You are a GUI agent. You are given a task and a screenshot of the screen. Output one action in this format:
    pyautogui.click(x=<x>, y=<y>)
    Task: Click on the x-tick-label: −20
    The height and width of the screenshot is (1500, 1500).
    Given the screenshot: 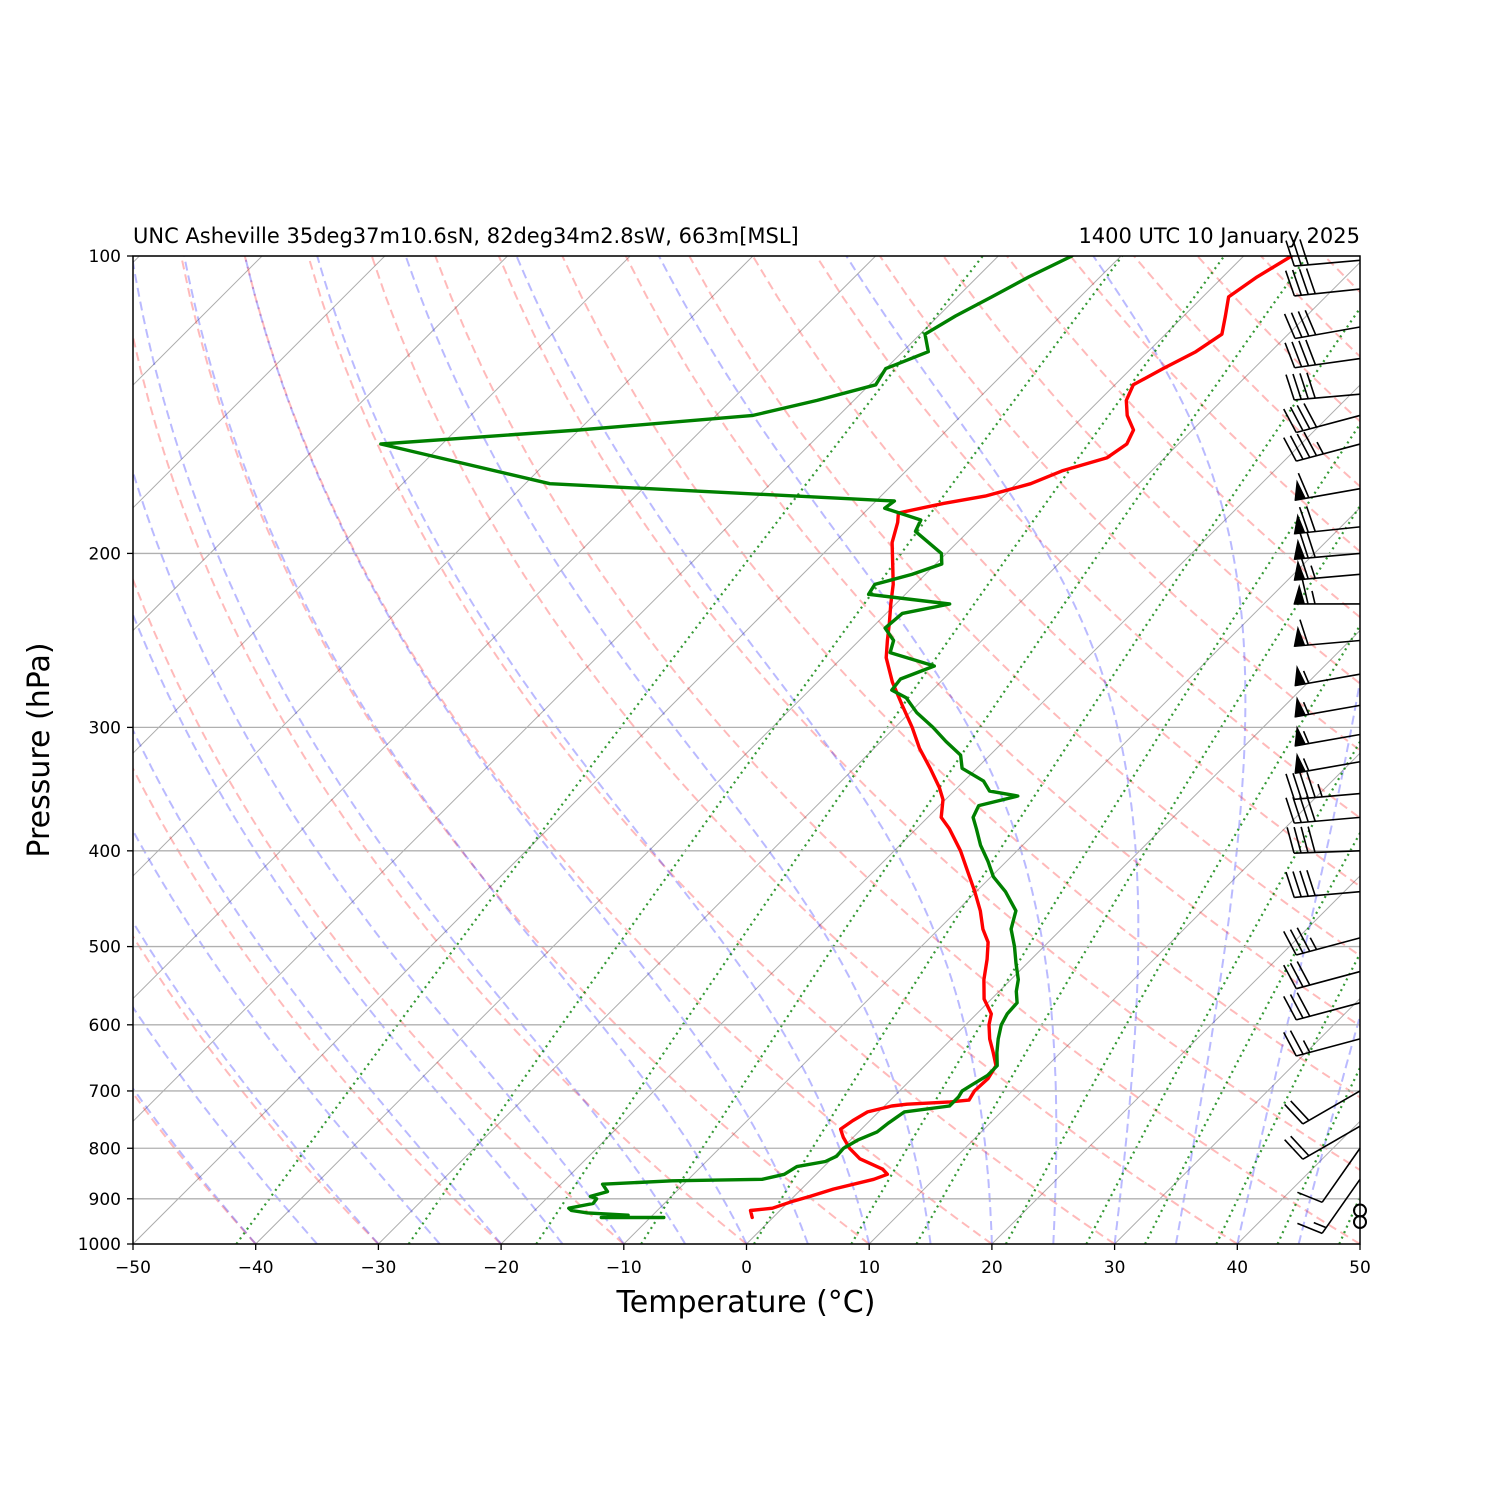 What is the action you would take?
    pyautogui.click(x=501, y=1268)
    